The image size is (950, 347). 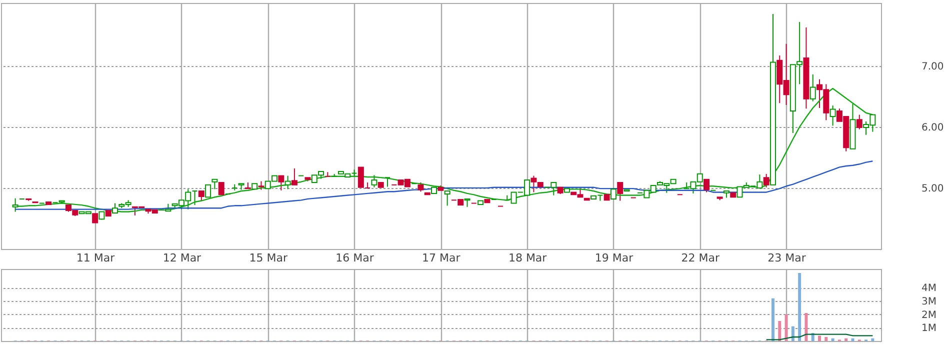 What do you see at coordinates (933, 66) in the screenshot?
I see `y-tick-label: 7.00` at bounding box center [933, 66].